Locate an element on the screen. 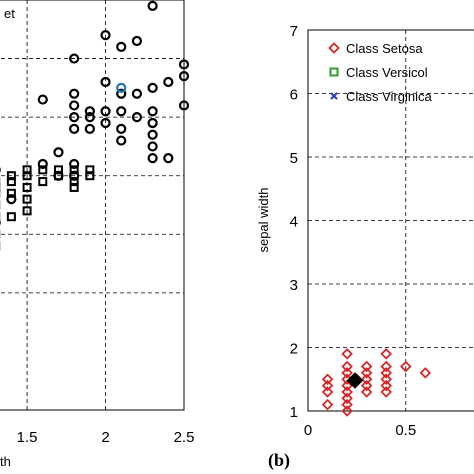  left-legend-fragment: et is located at coordinates (9, 13).